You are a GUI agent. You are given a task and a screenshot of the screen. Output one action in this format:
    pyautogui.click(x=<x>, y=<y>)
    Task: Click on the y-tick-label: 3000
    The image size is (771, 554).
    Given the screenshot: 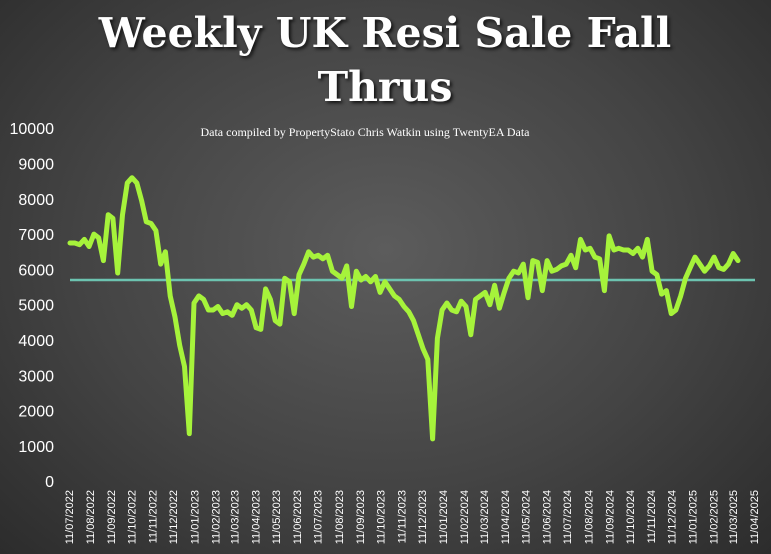 What is the action you would take?
    pyautogui.click(x=36, y=376)
    